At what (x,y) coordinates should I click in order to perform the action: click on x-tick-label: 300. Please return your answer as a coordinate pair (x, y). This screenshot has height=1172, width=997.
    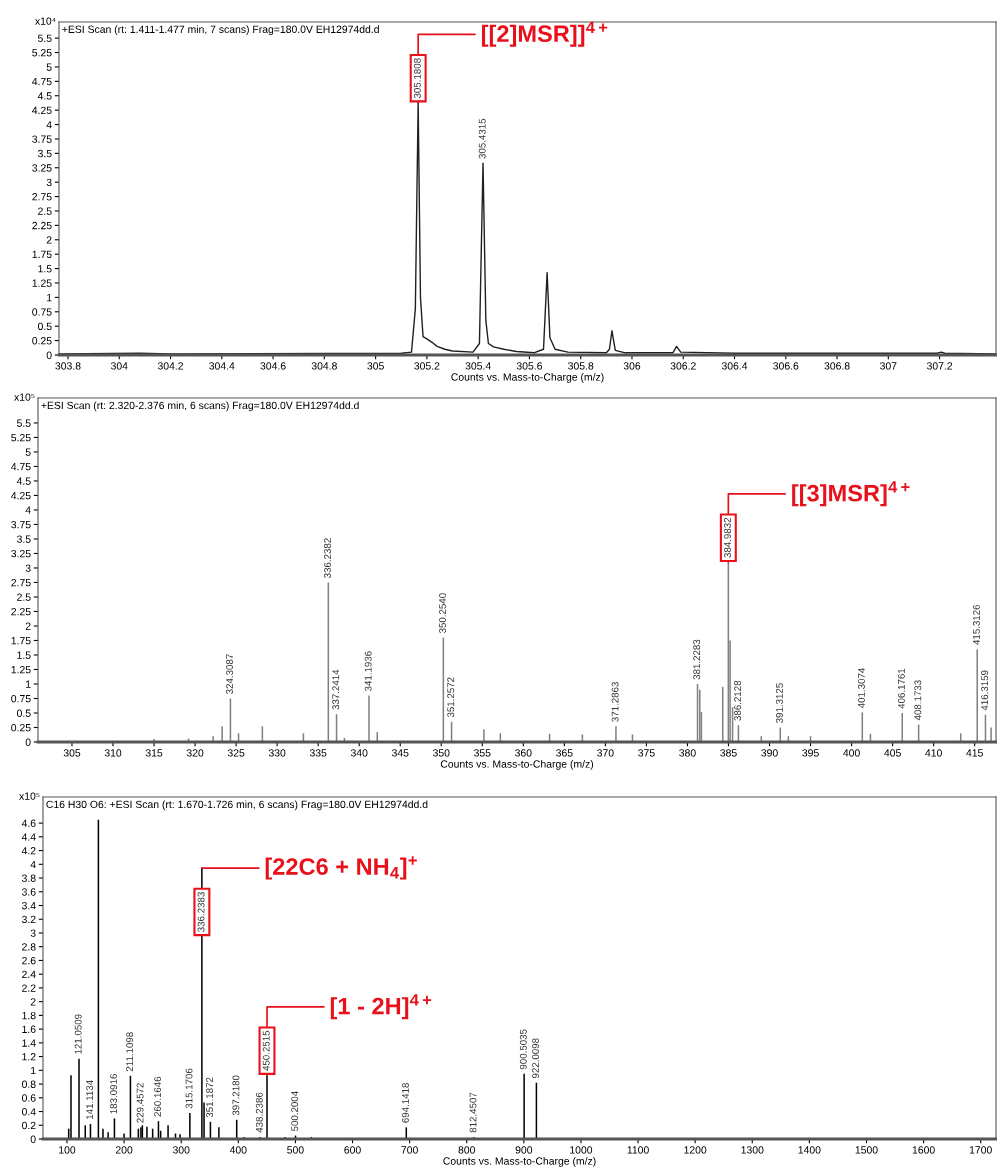
    Looking at the image, I should click on (181, 1150).